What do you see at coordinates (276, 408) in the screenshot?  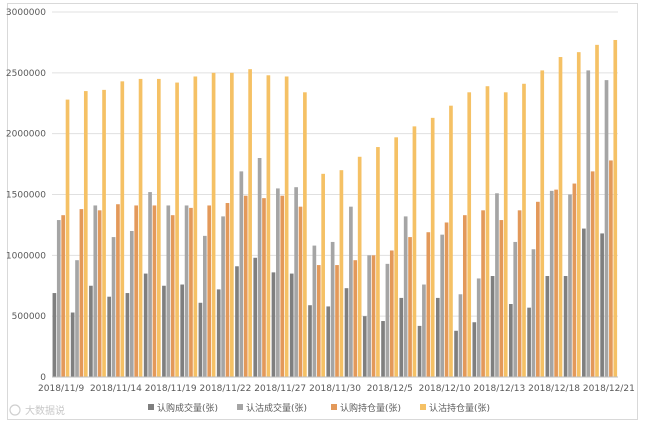 I see `legend-label: 认沽成交量(张)` at bounding box center [276, 408].